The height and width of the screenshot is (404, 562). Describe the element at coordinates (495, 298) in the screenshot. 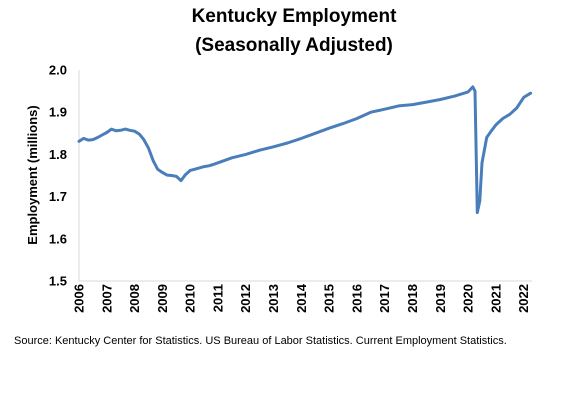

I see `x-tick-label: 2021` at that location.